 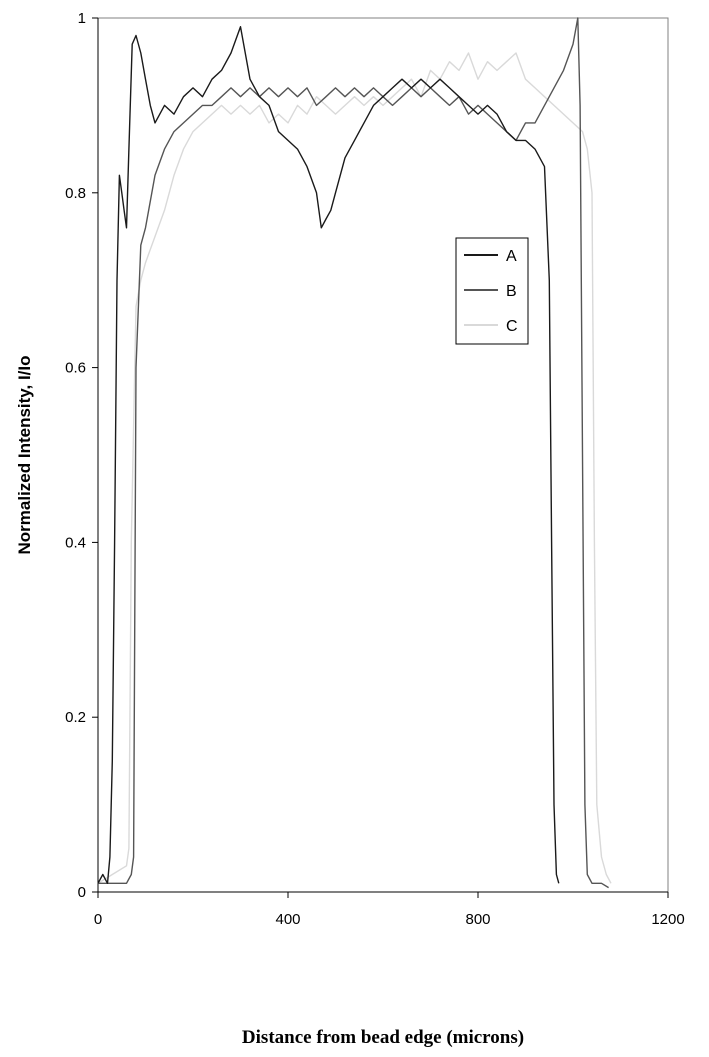 I want to click on legend-label-a: A, so click(x=511, y=256).